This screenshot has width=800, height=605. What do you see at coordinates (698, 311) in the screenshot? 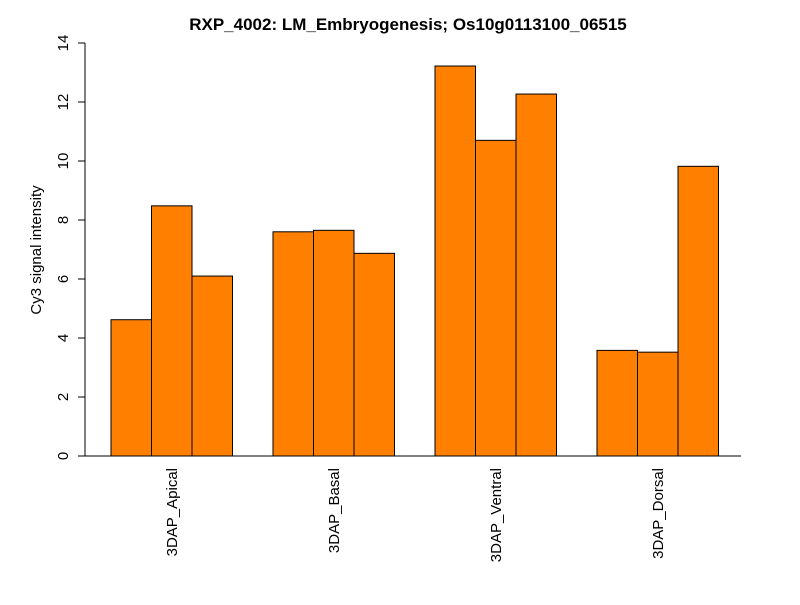
I see `bar-3dap-dorsal-rep3` at bounding box center [698, 311].